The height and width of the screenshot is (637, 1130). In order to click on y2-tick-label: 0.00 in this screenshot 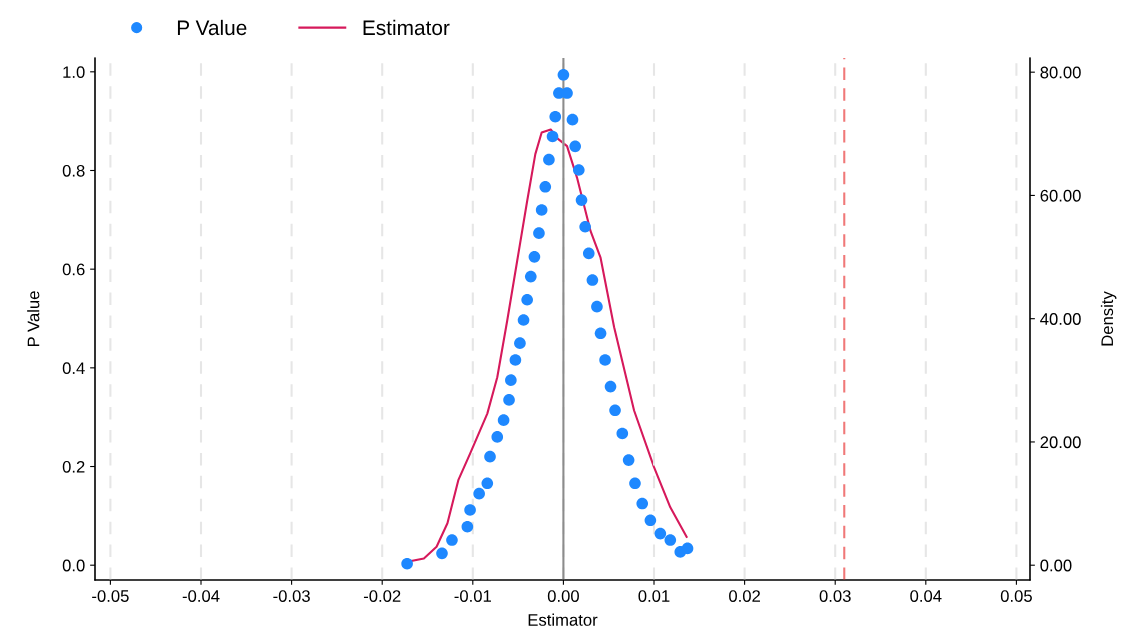, I will do `click(1056, 565)`.